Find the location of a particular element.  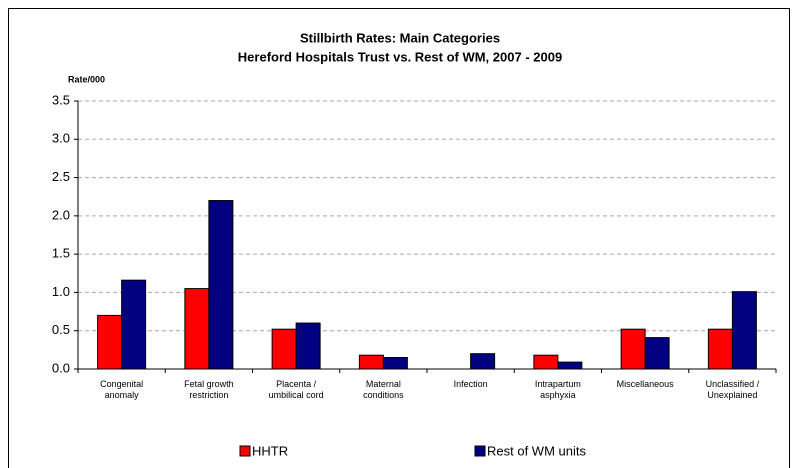

x-tick-label: Maternal conditions is located at coordinates (383, 389).